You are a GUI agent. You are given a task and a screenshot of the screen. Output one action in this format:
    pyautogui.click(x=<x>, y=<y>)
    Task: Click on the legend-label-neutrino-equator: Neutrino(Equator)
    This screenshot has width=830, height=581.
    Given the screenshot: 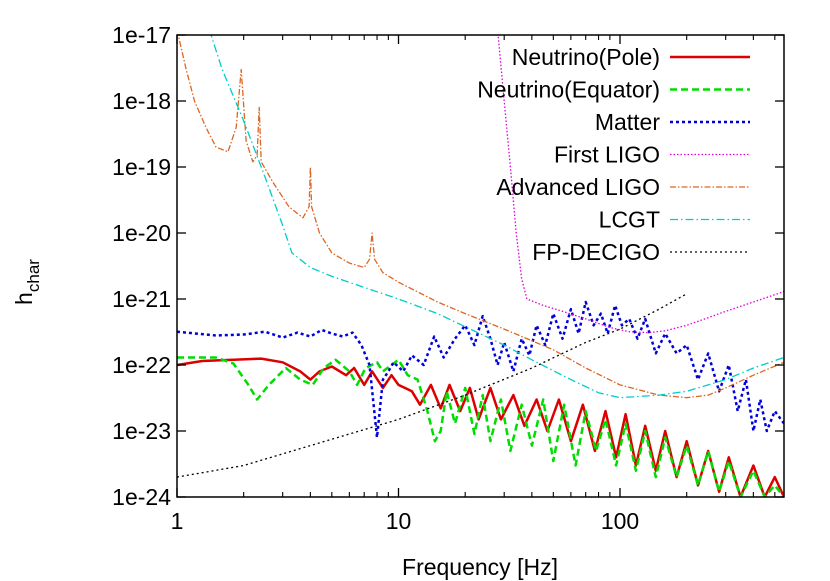 What is the action you would take?
    pyautogui.click(x=568, y=90)
    